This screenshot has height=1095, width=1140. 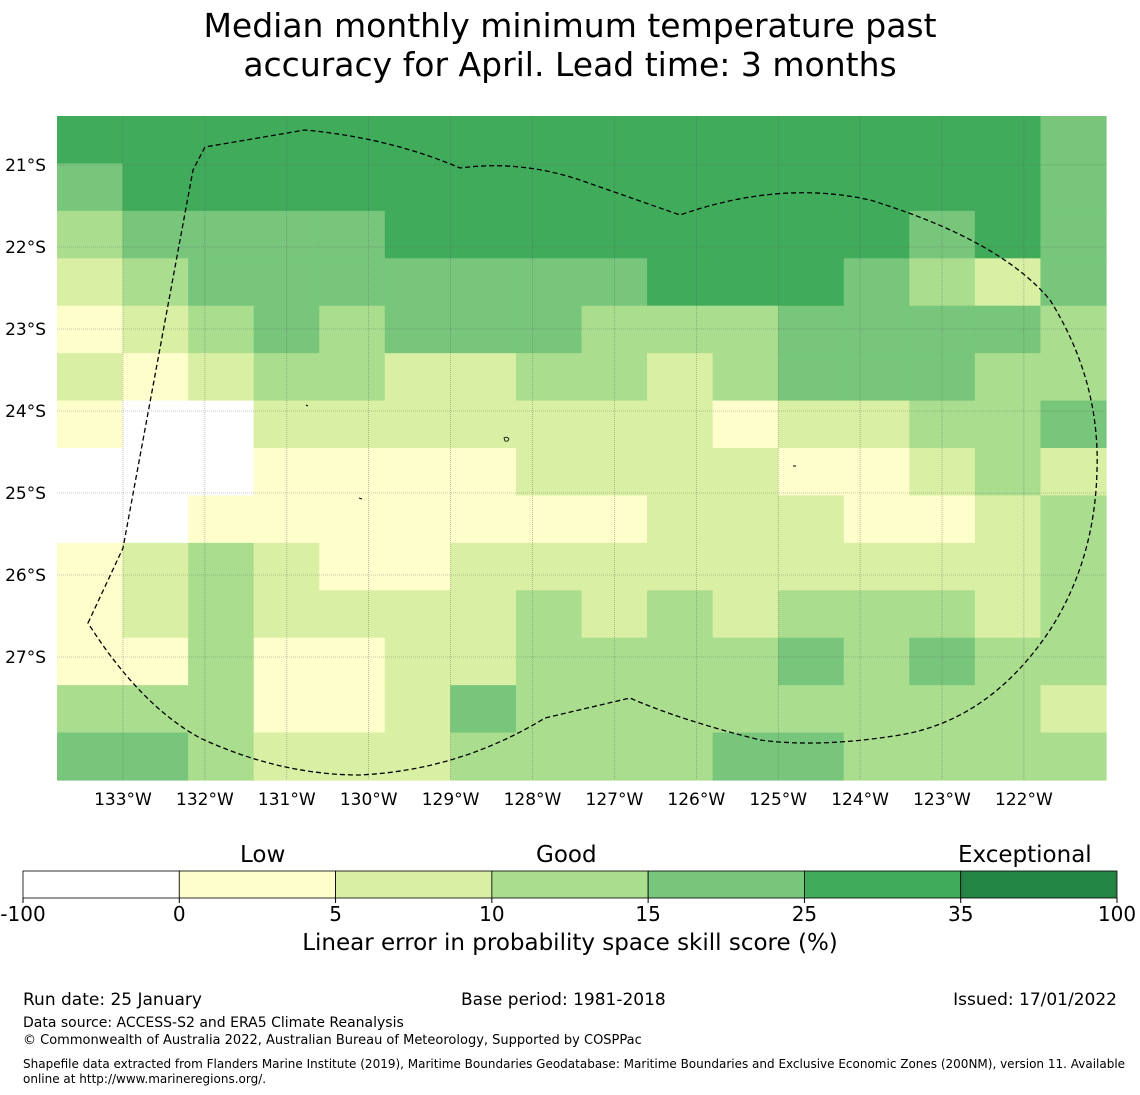 What do you see at coordinates (179, 914) in the screenshot?
I see `colorbar-tick-label: 0` at bounding box center [179, 914].